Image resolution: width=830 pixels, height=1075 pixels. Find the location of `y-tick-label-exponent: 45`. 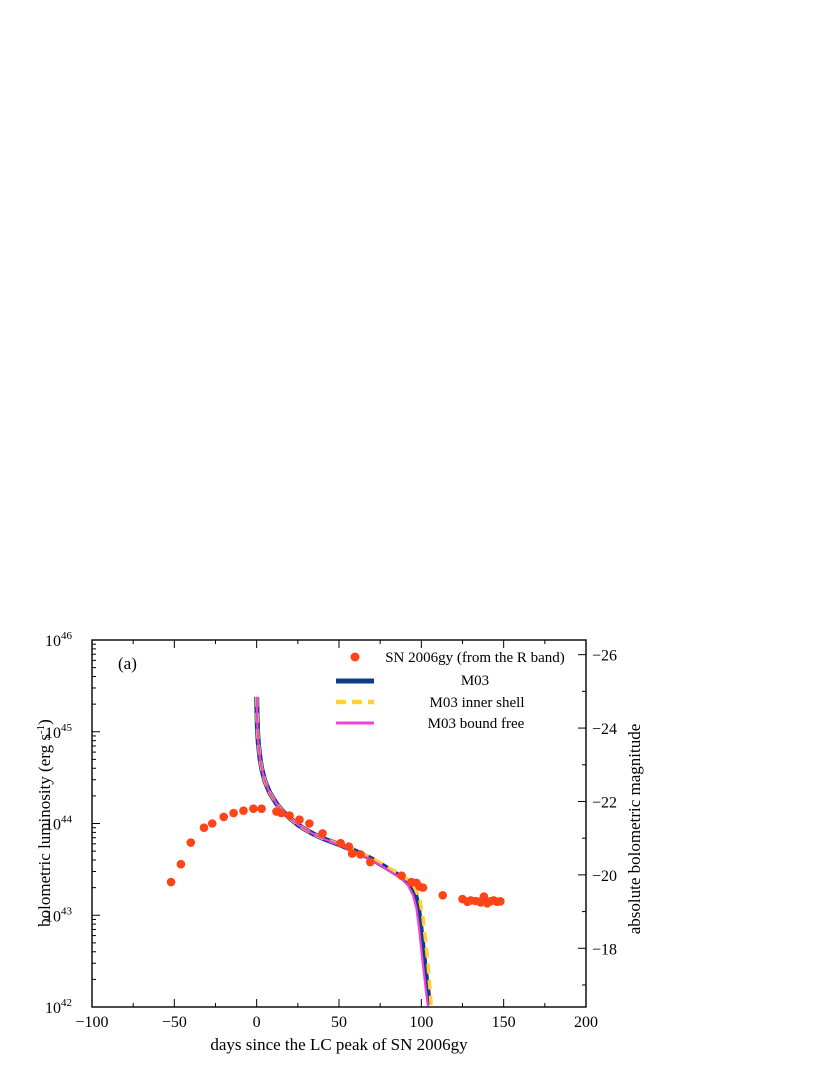

y-tick-label-exponent: 45 is located at coordinates (67, 728).